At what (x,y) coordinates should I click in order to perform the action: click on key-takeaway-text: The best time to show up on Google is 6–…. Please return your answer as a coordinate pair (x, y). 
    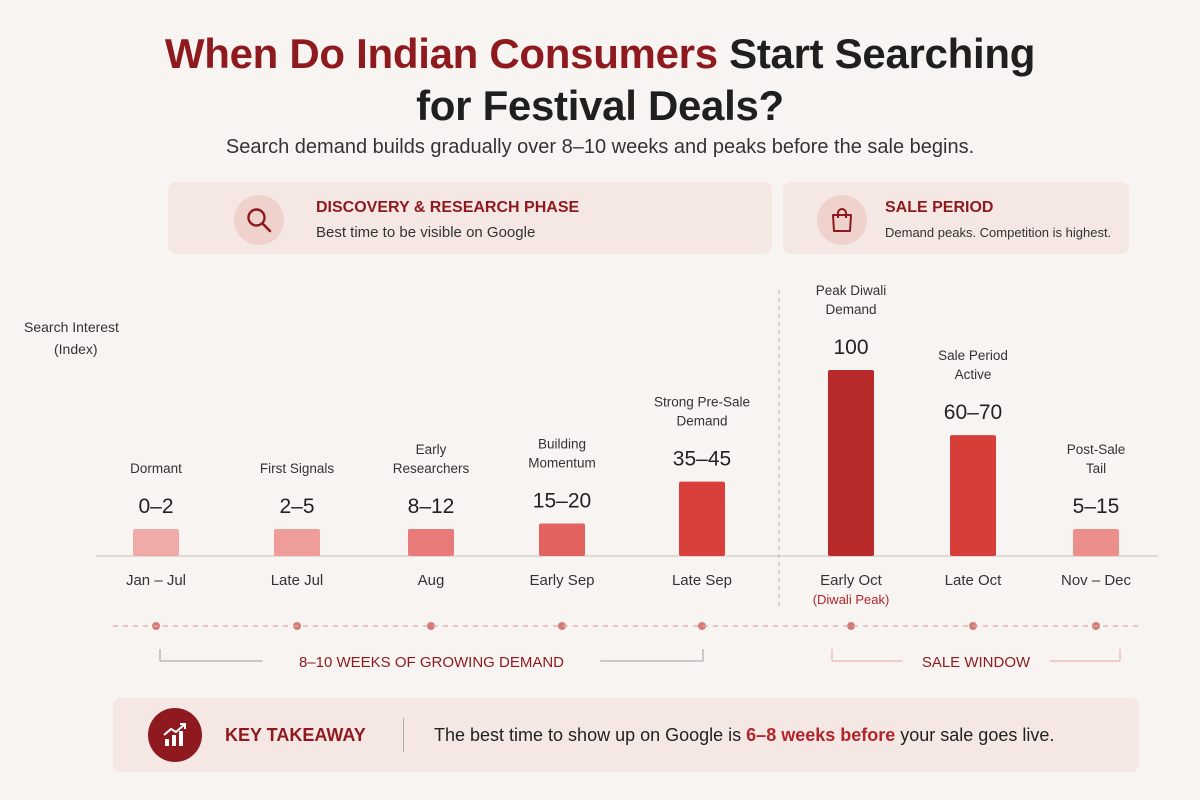
    Looking at the image, I should click on (744, 735).